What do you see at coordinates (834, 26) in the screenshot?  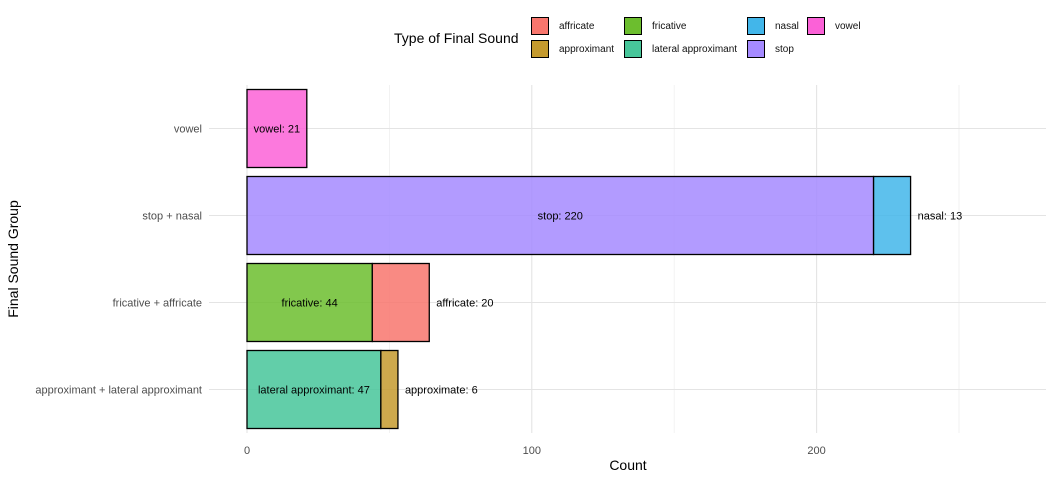 I see `legend-item-vowel: vowel` at bounding box center [834, 26].